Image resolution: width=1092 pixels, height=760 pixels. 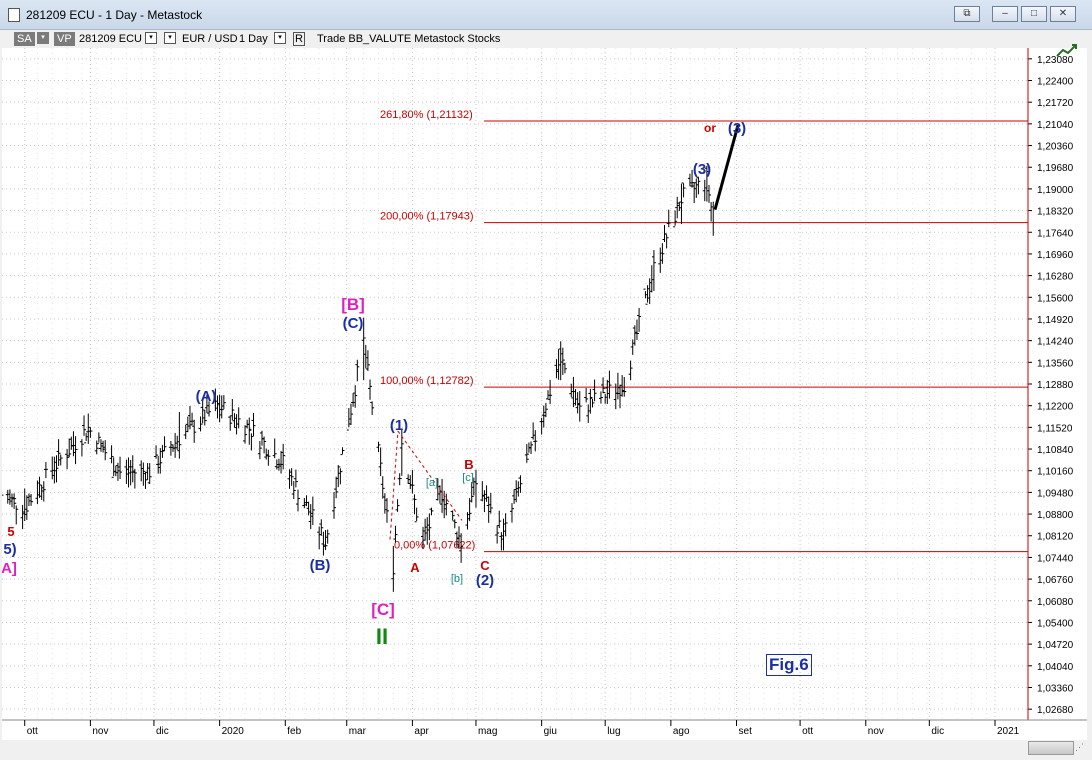 I want to click on horizontal-scrollbar, so click(x=1051, y=748).